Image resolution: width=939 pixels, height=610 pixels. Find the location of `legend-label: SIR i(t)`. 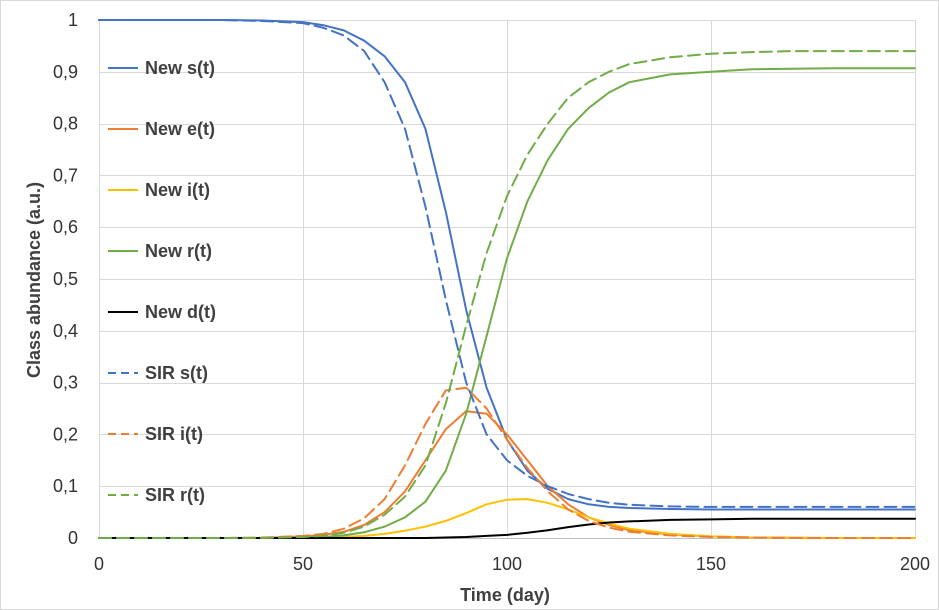

legend-label: SIR i(t) is located at coordinates (174, 434).